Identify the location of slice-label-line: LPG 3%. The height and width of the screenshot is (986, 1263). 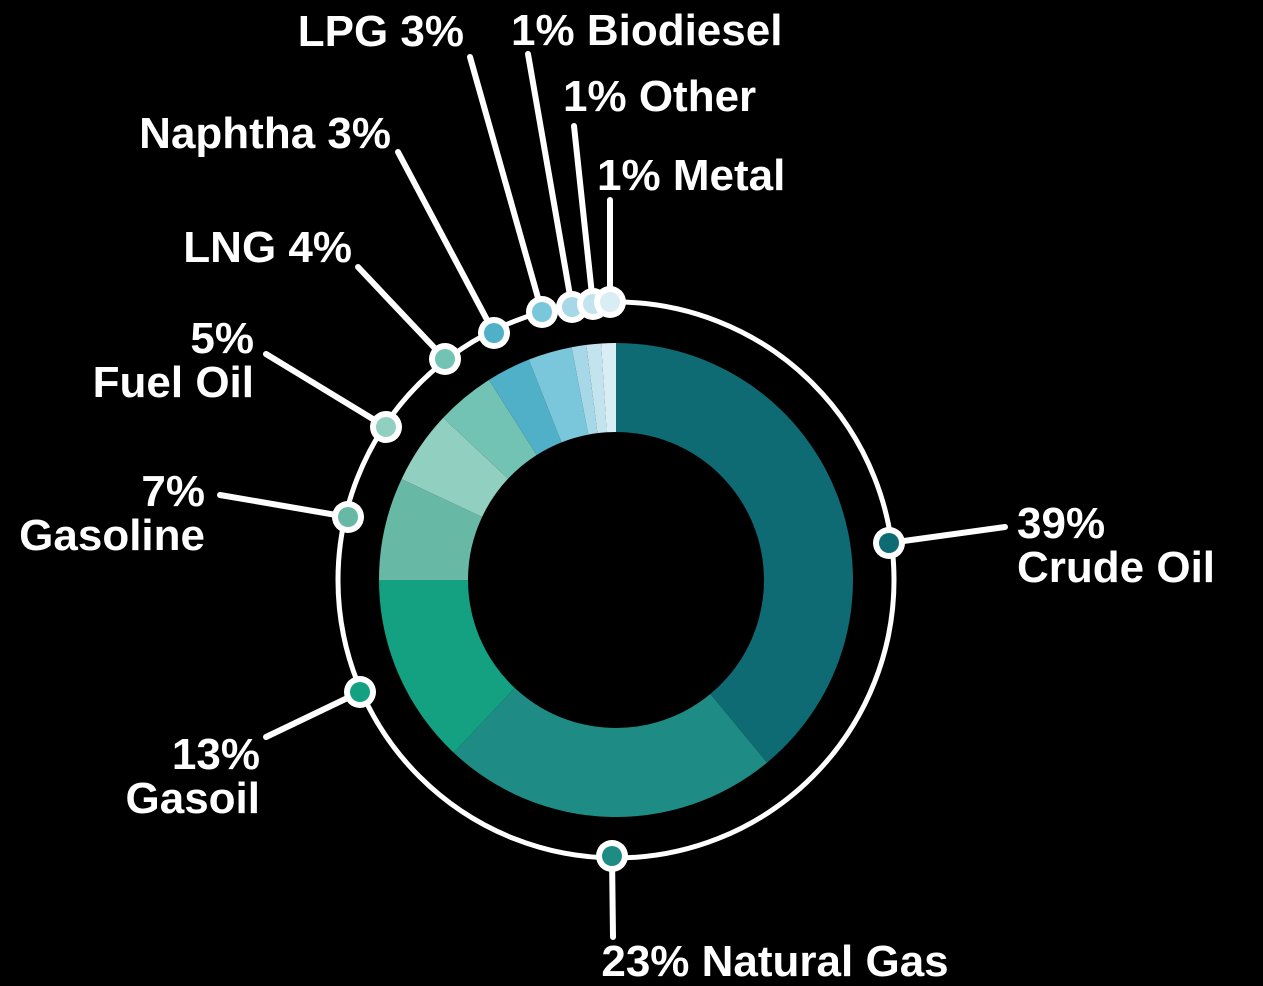
(381, 31).